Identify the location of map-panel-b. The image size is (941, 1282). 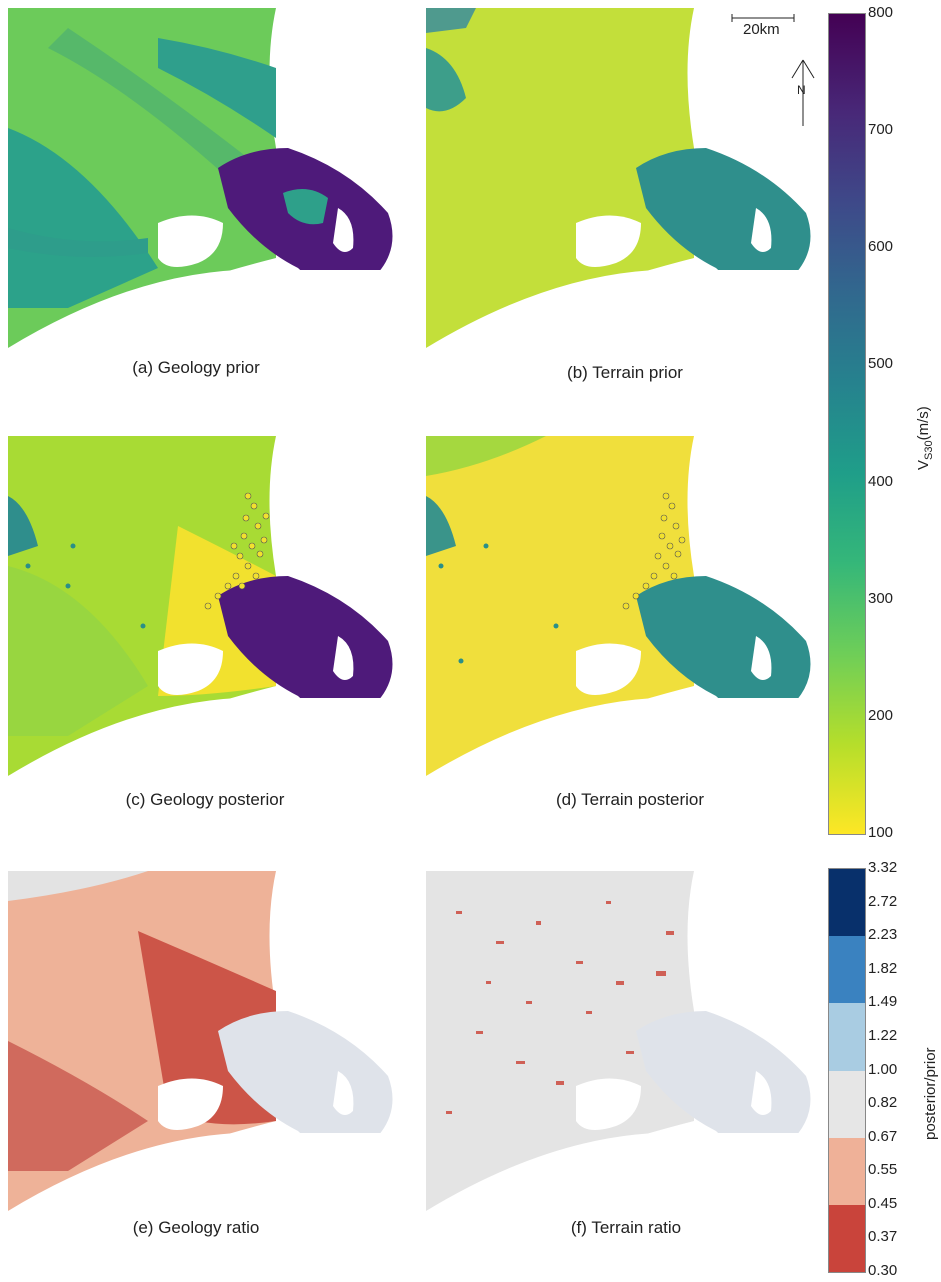
(626, 178).